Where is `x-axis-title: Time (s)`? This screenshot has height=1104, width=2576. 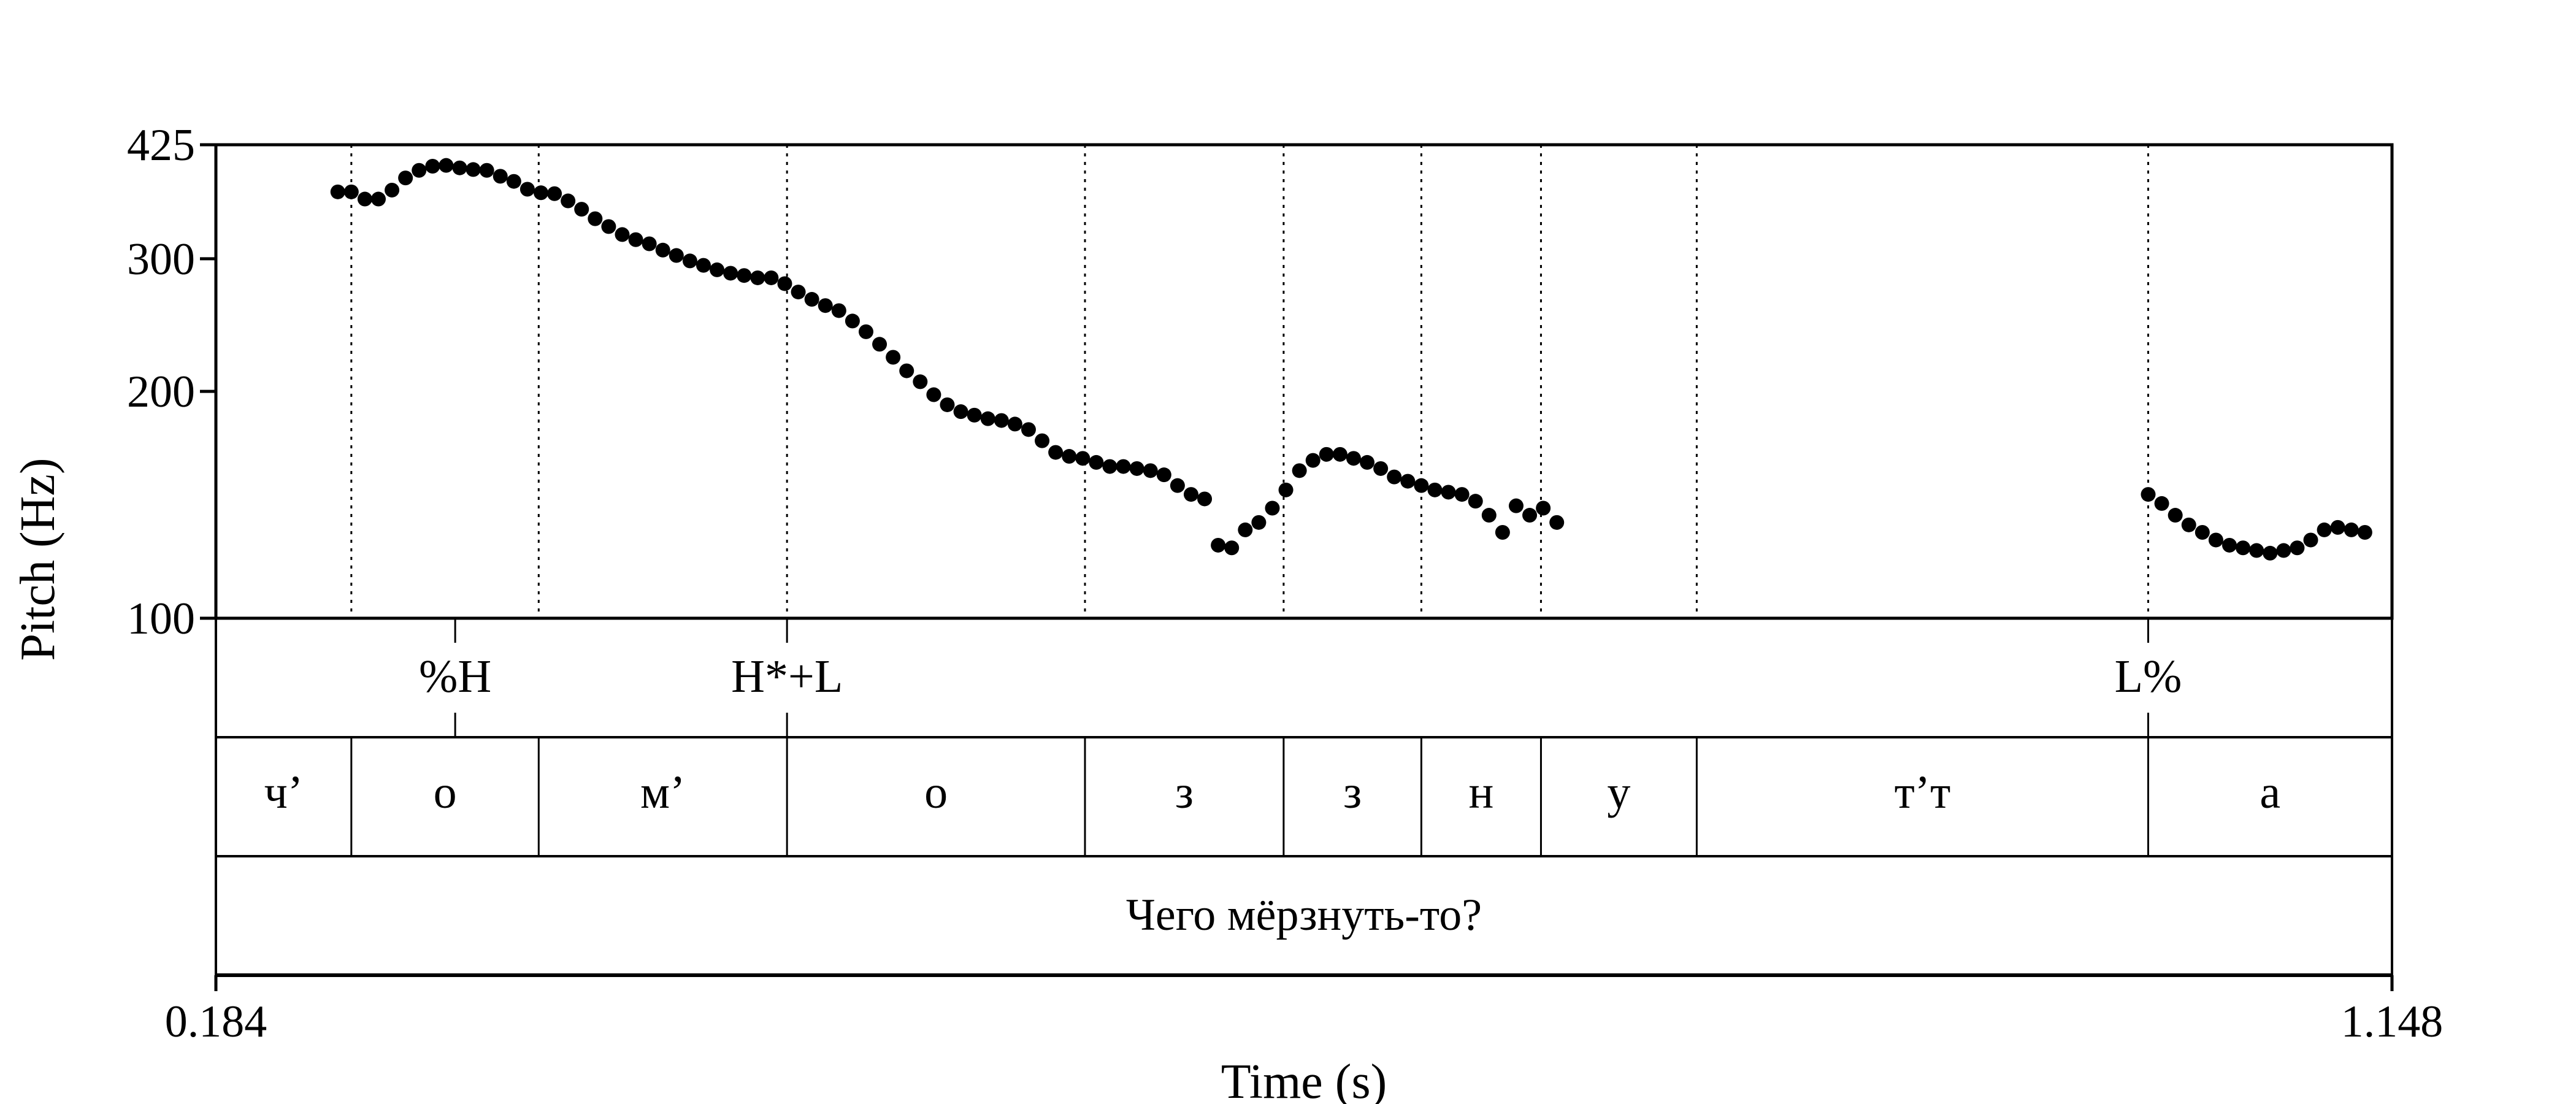 x-axis-title: Time (s) is located at coordinates (1304, 1079).